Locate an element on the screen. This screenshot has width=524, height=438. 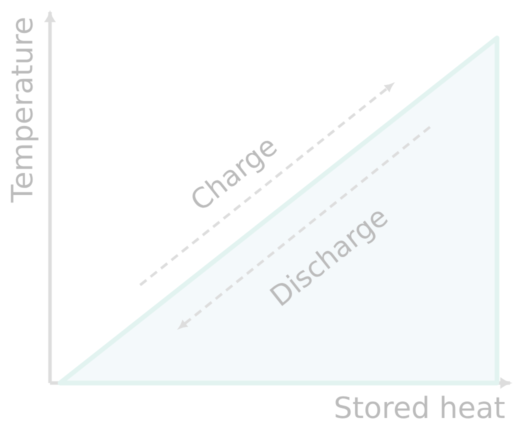
x-axis-title: Stored heat is located at coordinates (420, 407).